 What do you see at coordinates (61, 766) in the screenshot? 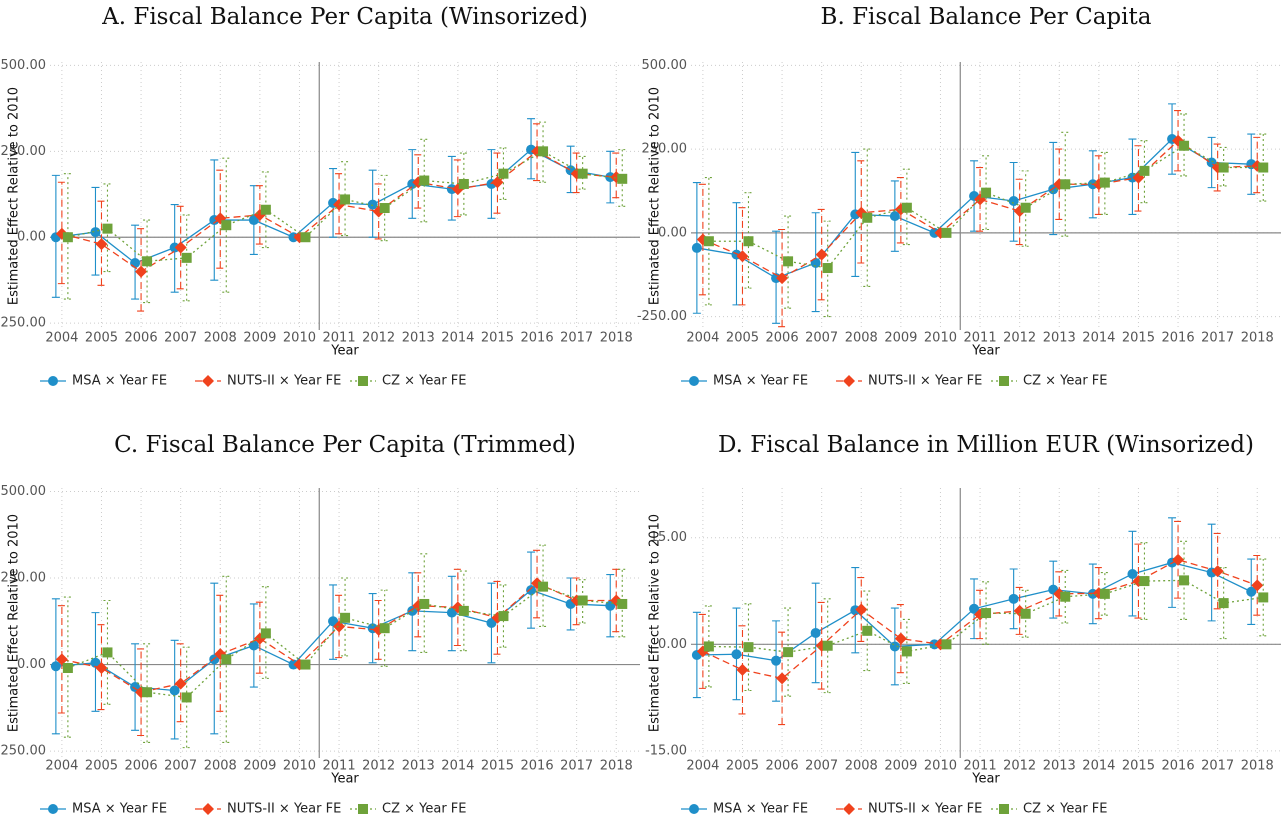
I see `x-tick-label: 2004` at bounding box center [61, 766].